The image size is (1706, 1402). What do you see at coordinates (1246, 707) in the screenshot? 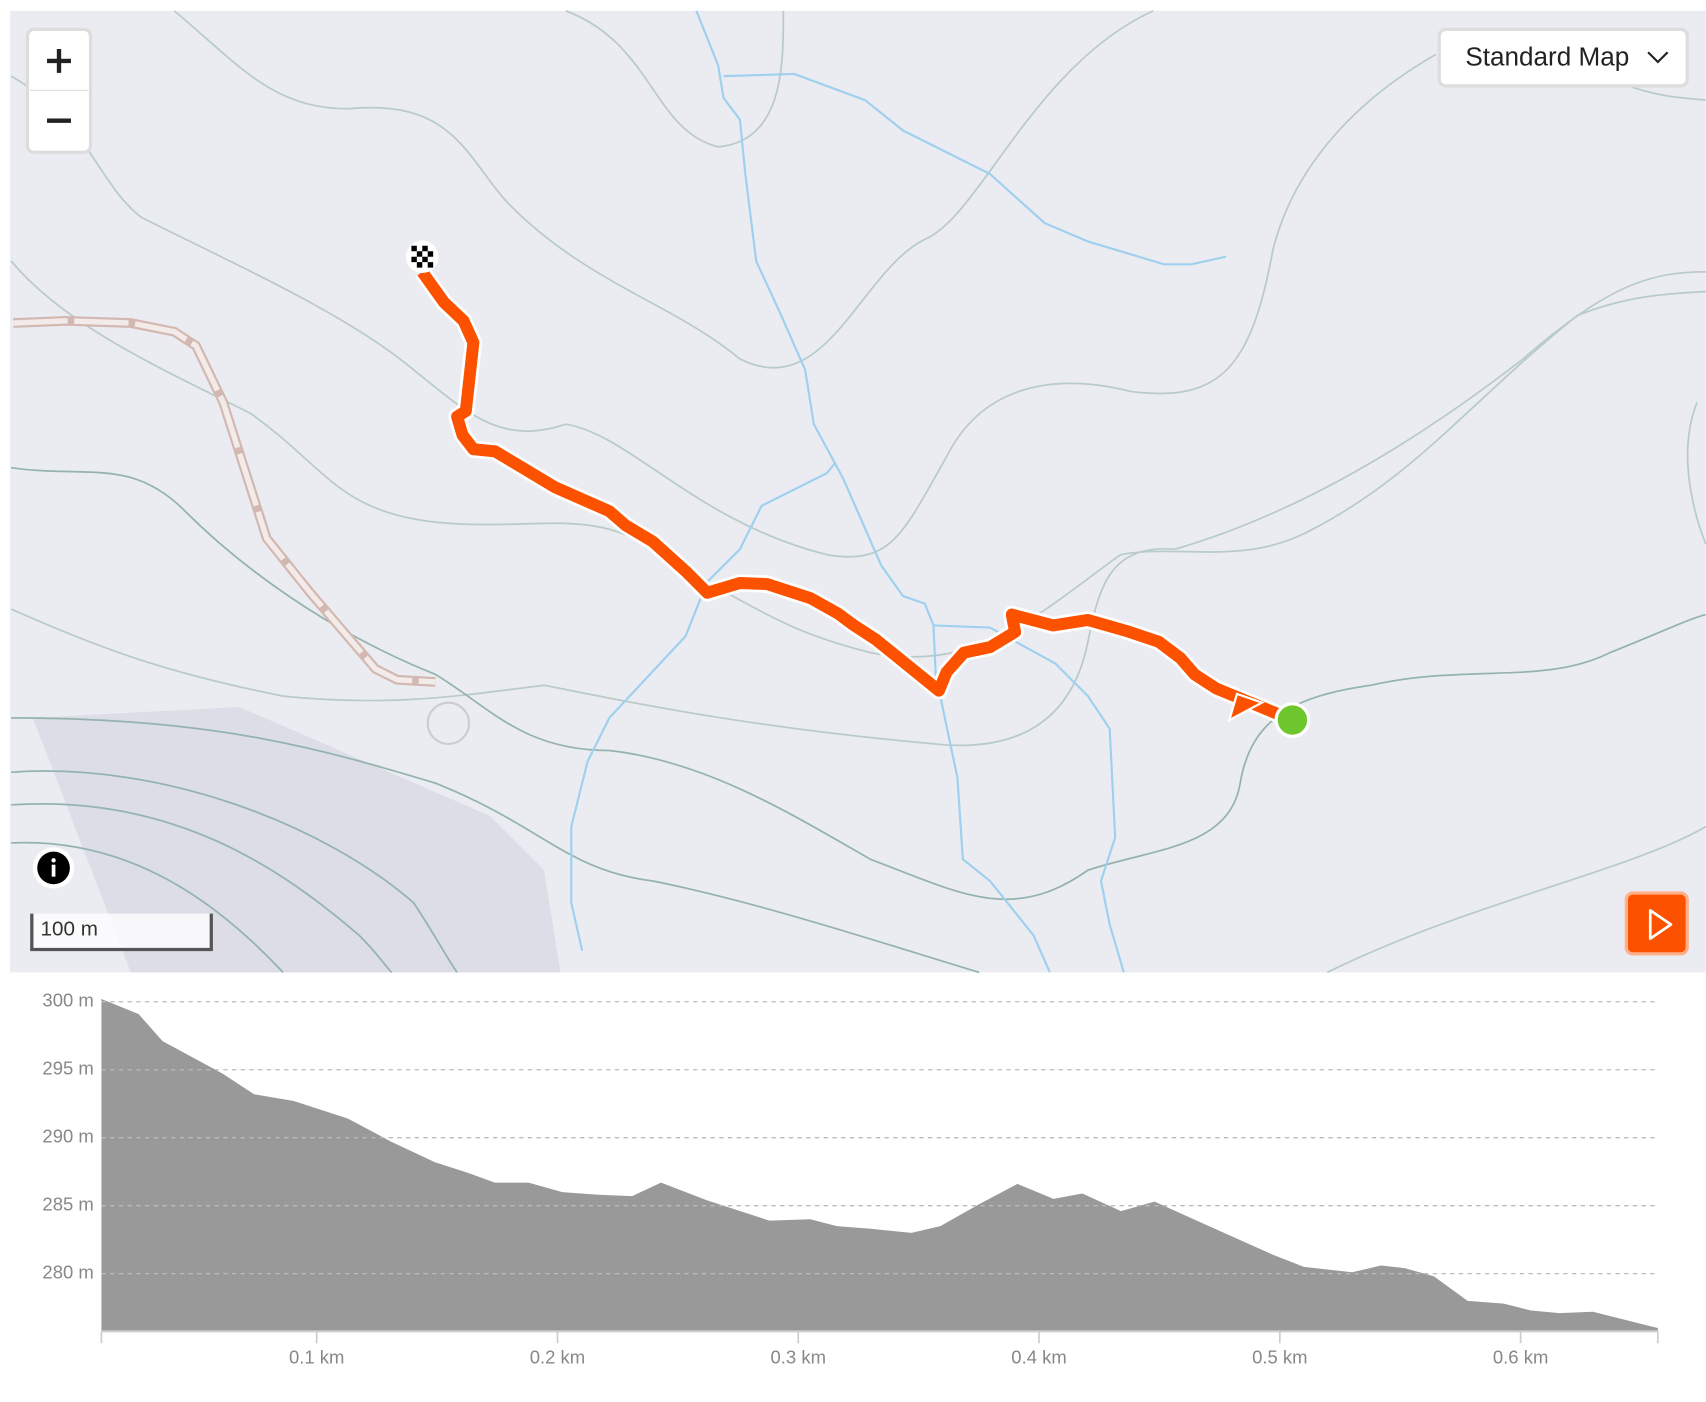
I see `direction-arrow` at bounding box center [1246, 707].